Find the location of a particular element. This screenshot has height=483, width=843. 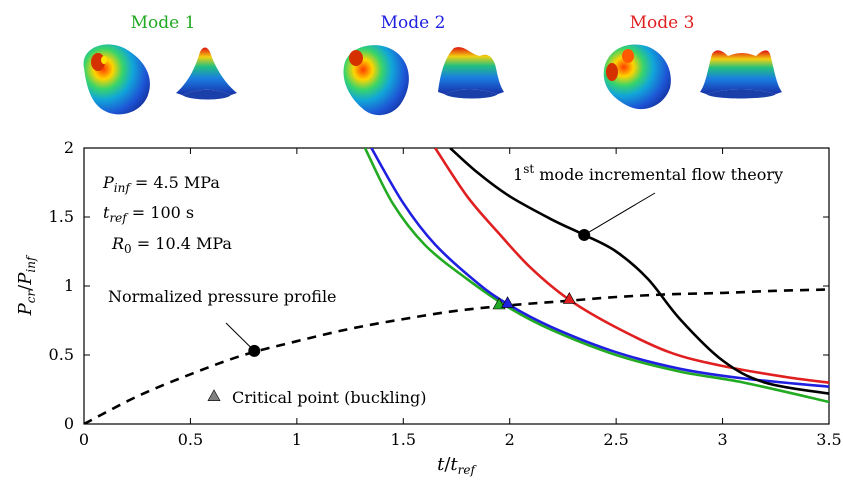

x-tick-label: 0.5 is located at coordinates (190, 439).